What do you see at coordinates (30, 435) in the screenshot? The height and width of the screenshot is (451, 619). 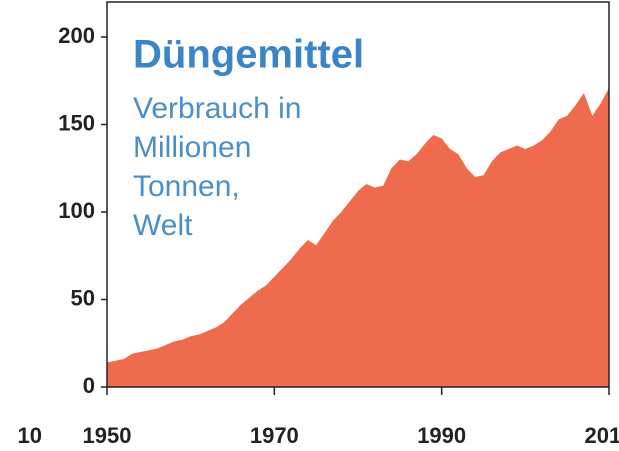 I see `clipped-label: 10` at bounding box center [30, 435].